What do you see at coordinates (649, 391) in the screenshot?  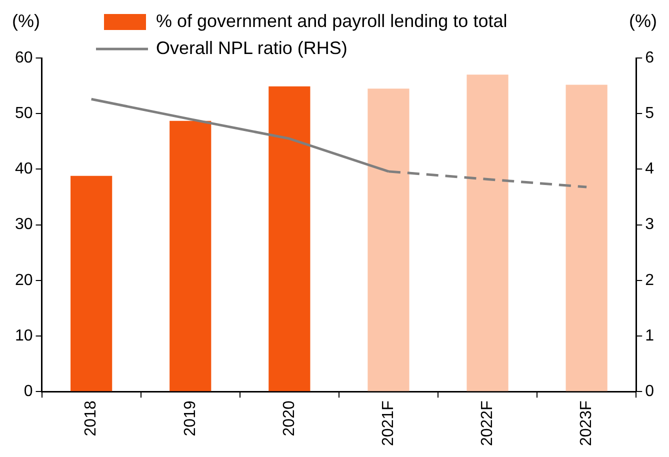 I see `y2-tick-label: 0` at bounding box center [649, 391].